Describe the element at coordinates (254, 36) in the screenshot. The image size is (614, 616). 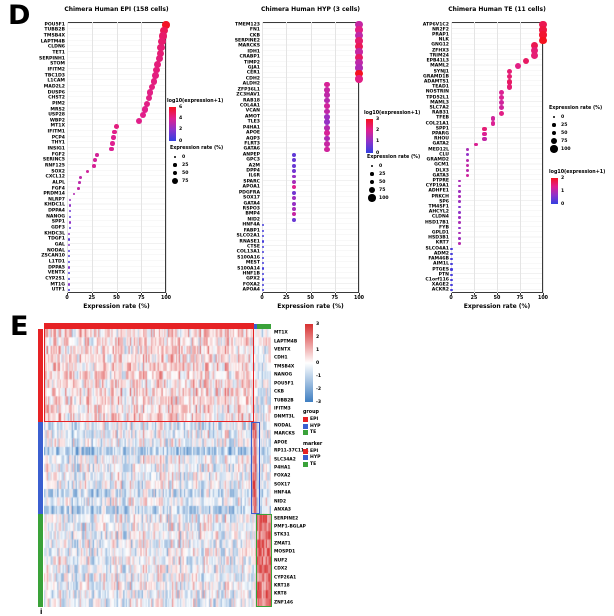
I see `gene-label: CKB` at that location.